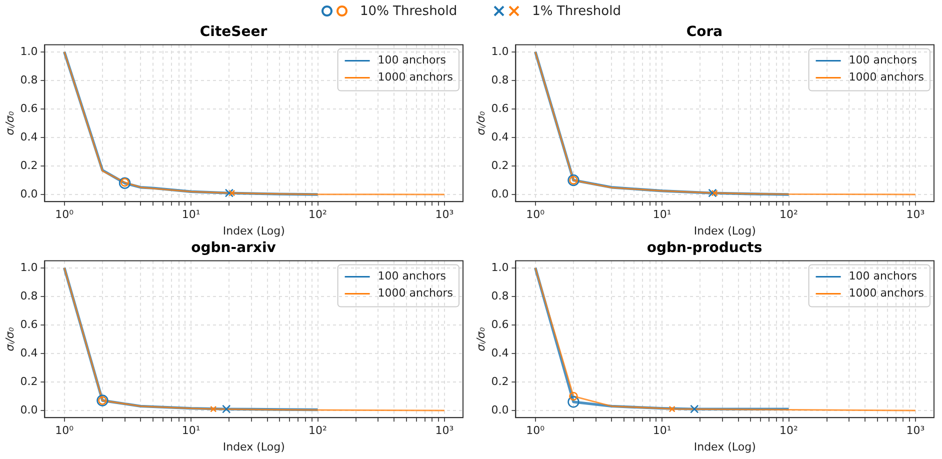 This screenshot has width=942, height=459. What do you see at coordinates (576, 11) in the screenshot?
I see `legend-label: 1% Threshold` at bounding box center [576, 11].